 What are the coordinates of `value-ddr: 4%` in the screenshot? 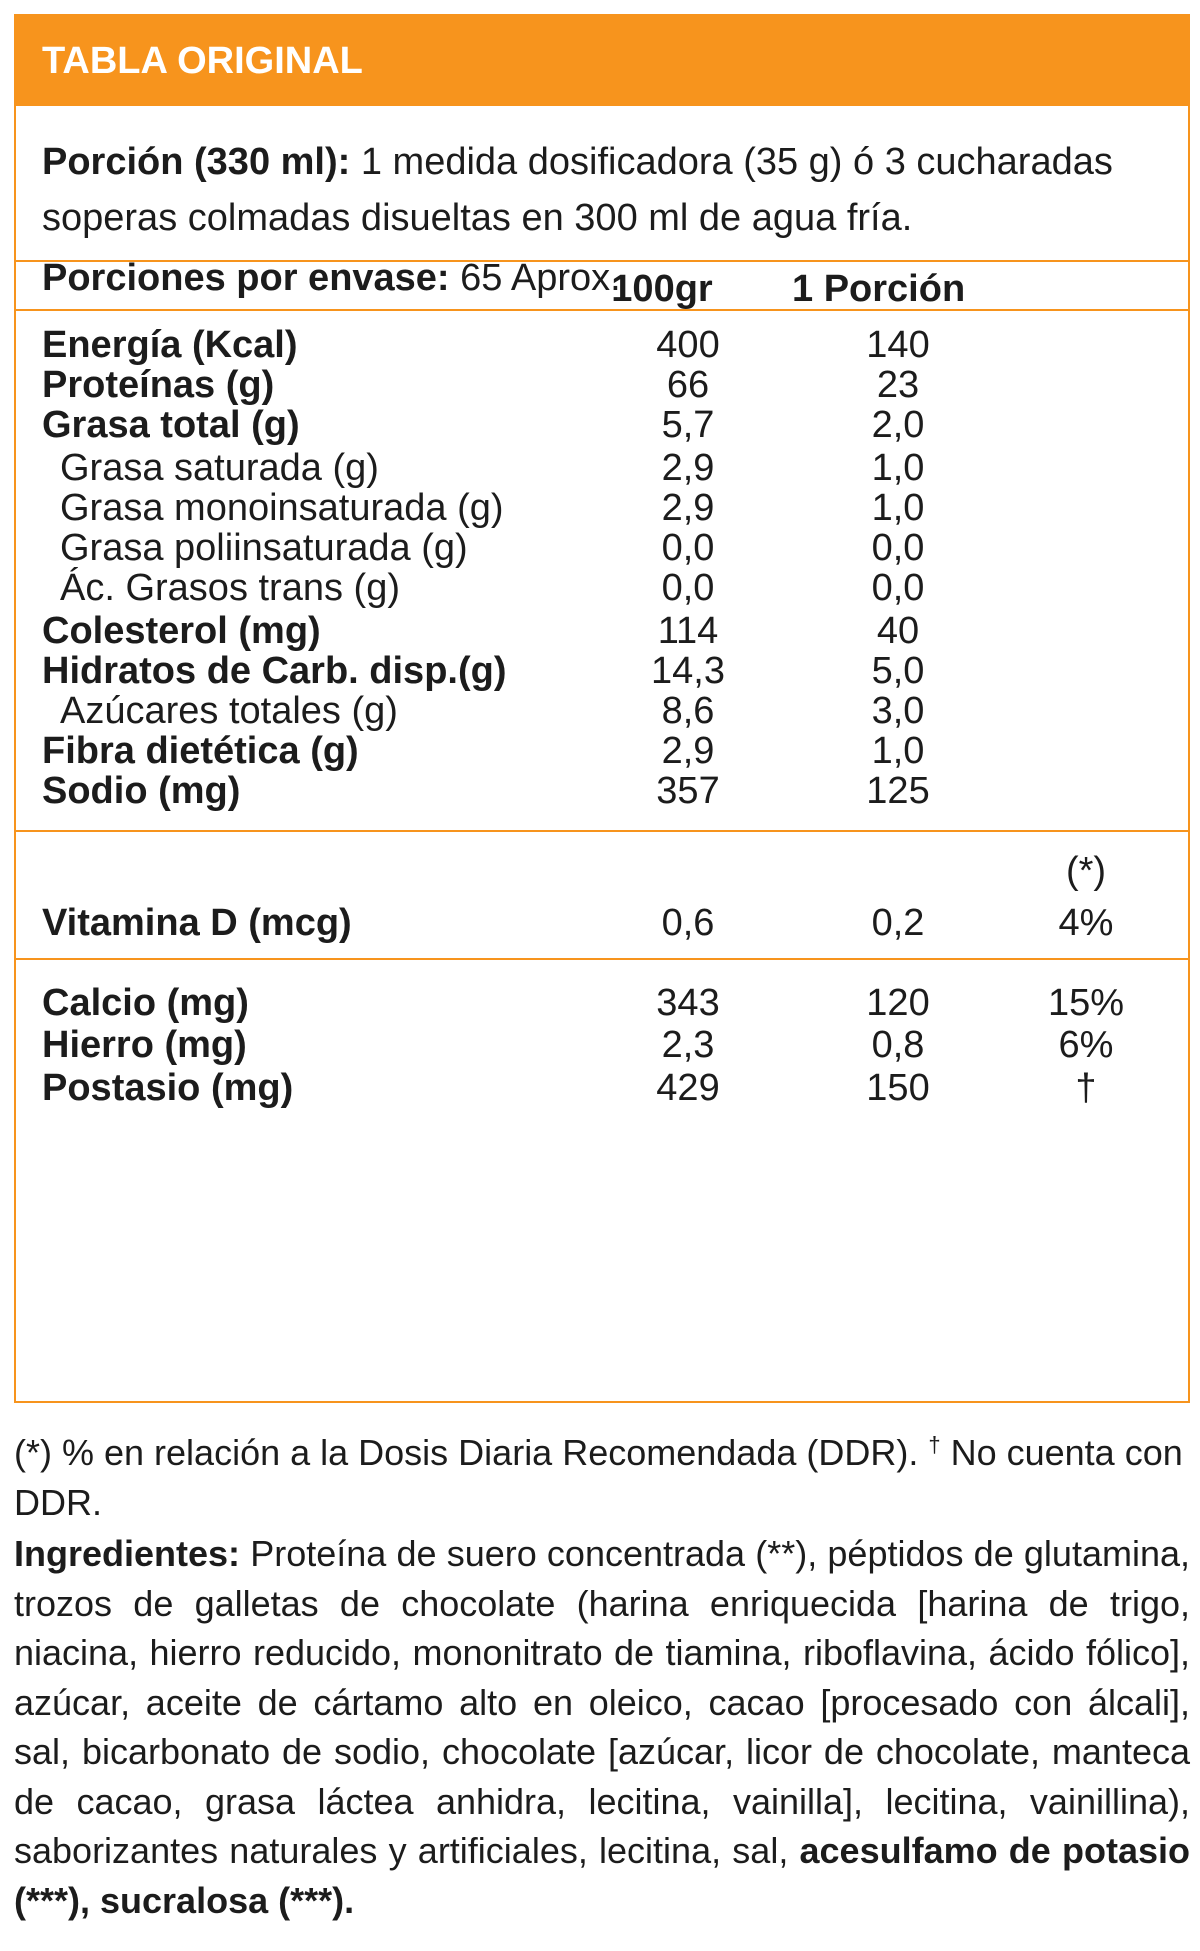 It's located at (1086, 923).